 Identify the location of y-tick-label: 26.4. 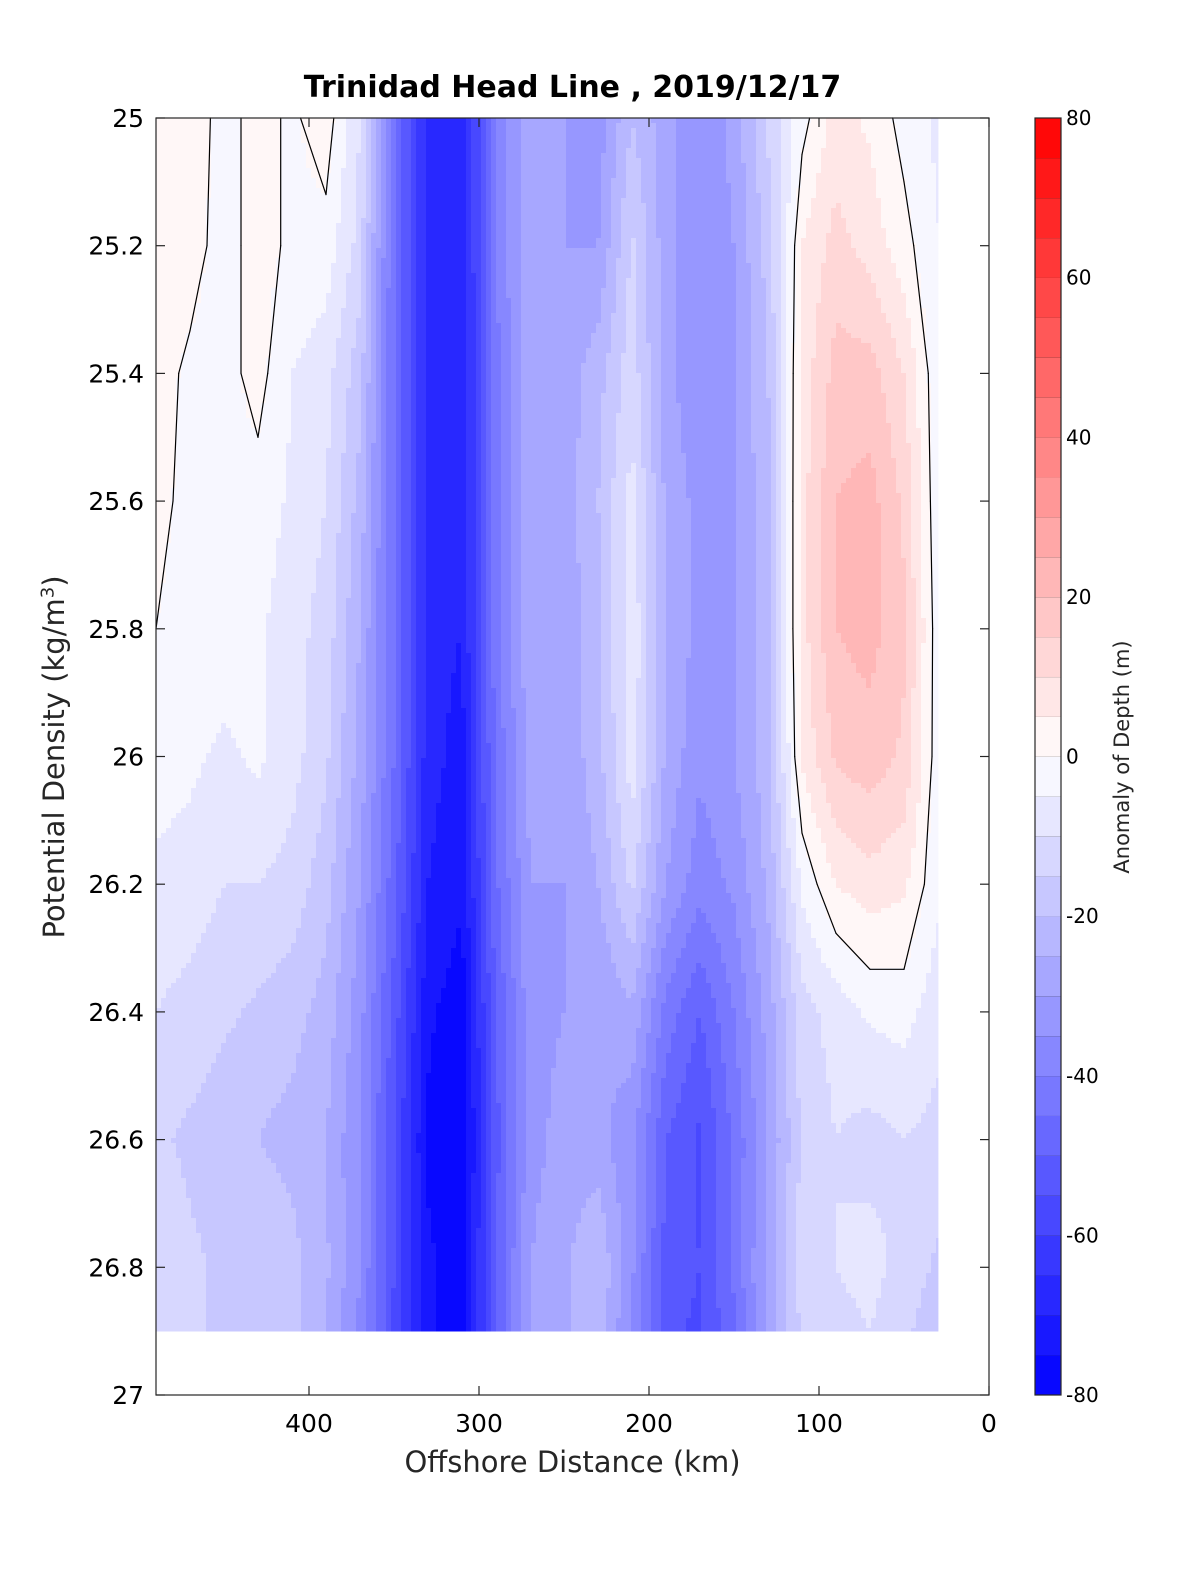
(116, 1012).